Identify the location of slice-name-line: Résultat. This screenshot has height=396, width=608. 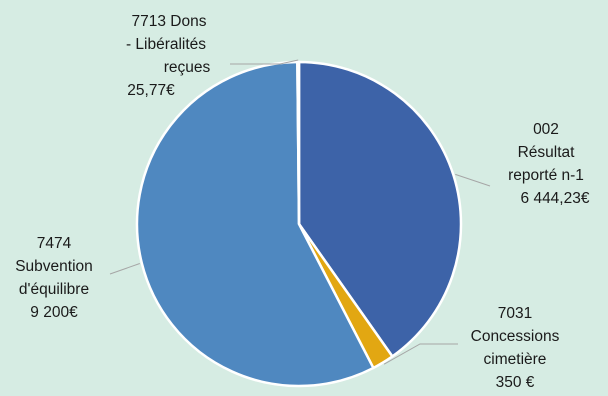
(546, 152).